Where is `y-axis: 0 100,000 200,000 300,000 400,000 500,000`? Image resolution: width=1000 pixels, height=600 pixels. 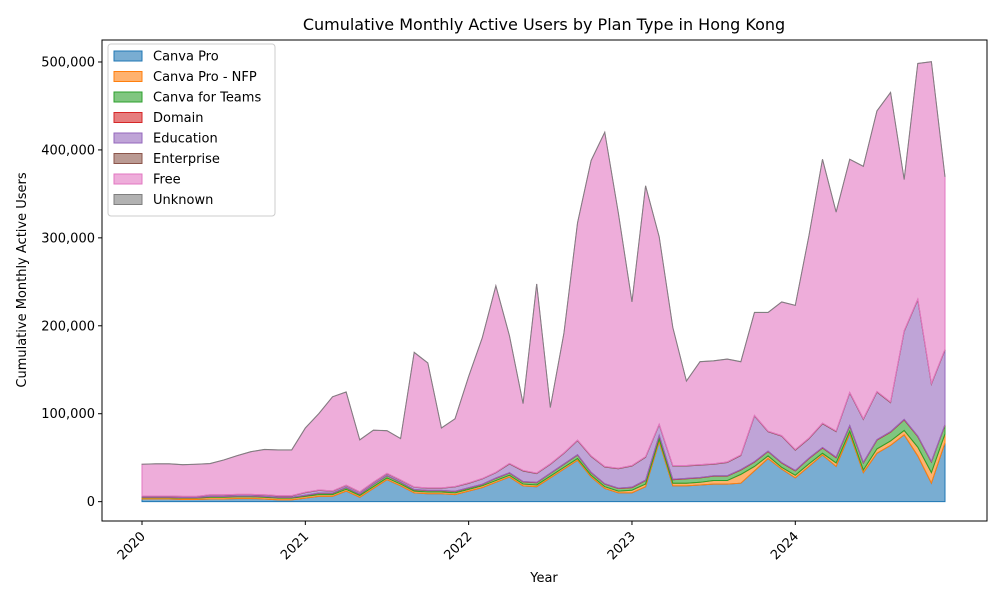
y-axis: 0 100,000 200,000 300,000 400,000 500,000 is located at coordinates (71, 282).